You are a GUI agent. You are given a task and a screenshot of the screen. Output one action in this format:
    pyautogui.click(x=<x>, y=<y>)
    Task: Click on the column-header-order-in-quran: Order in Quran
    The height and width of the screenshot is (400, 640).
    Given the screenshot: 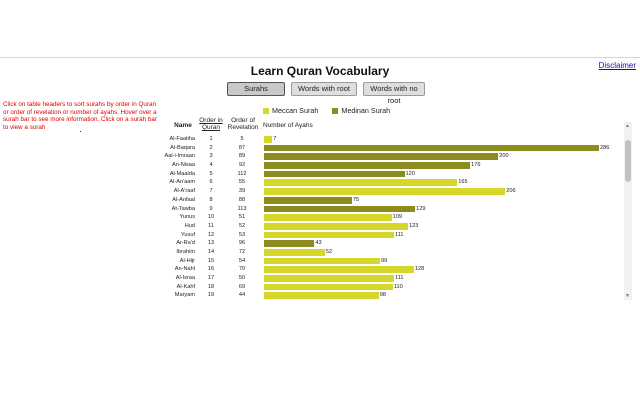 What is the action you would take?
    pyautogui.click(x=211, y=124)
    